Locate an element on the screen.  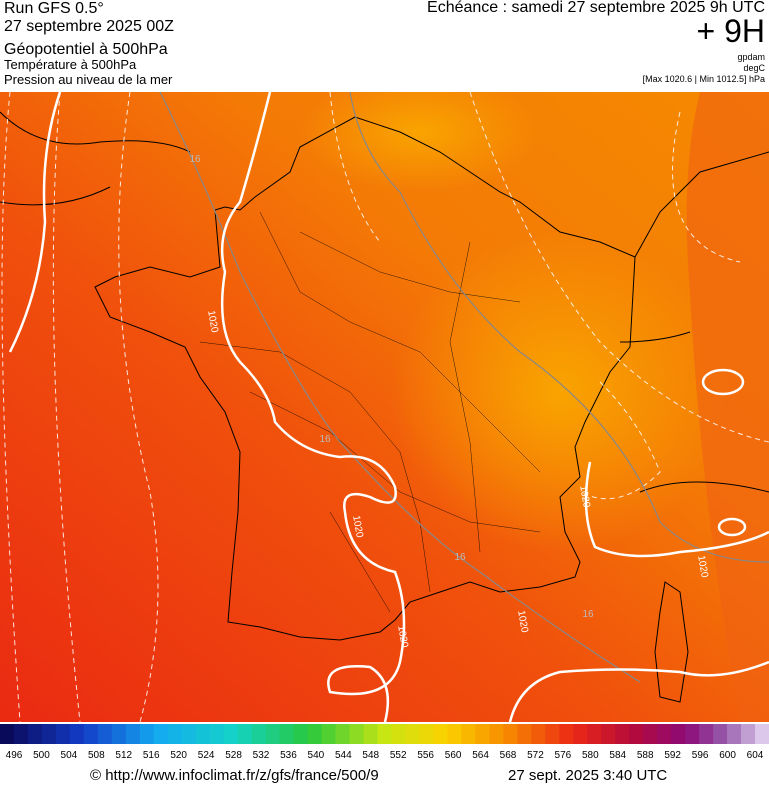
colorbar-label: 496 is located at coordinates (14, 755).